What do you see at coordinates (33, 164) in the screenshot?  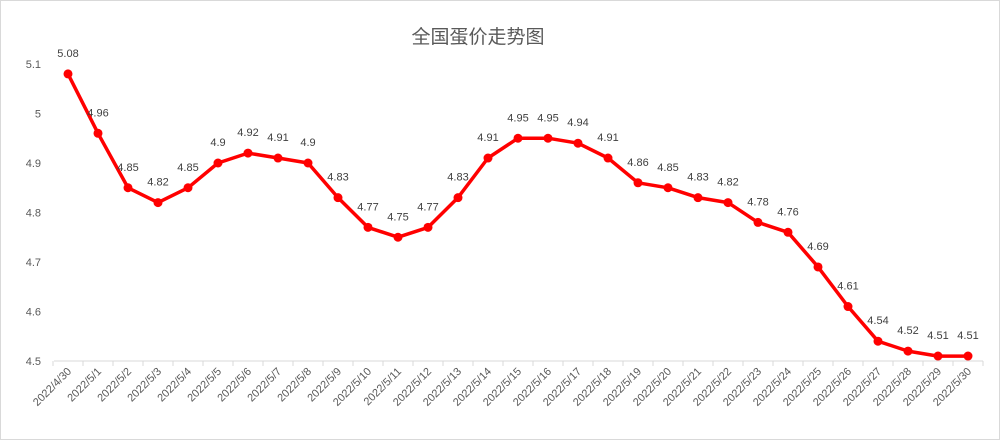 I see `y-tick-label: 4.9` at bounding box center [33, 164].